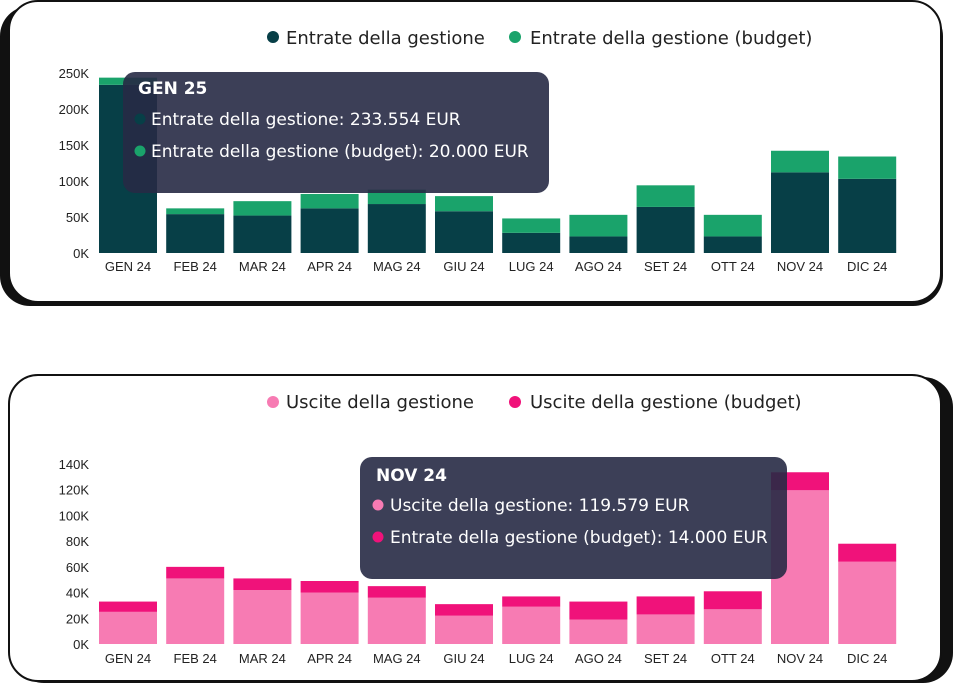 The image size is (954, 683). Describe the element at coordinates (733, 266) in the screenshot. I see `income-x-tick-label: OTT 24` at that location.